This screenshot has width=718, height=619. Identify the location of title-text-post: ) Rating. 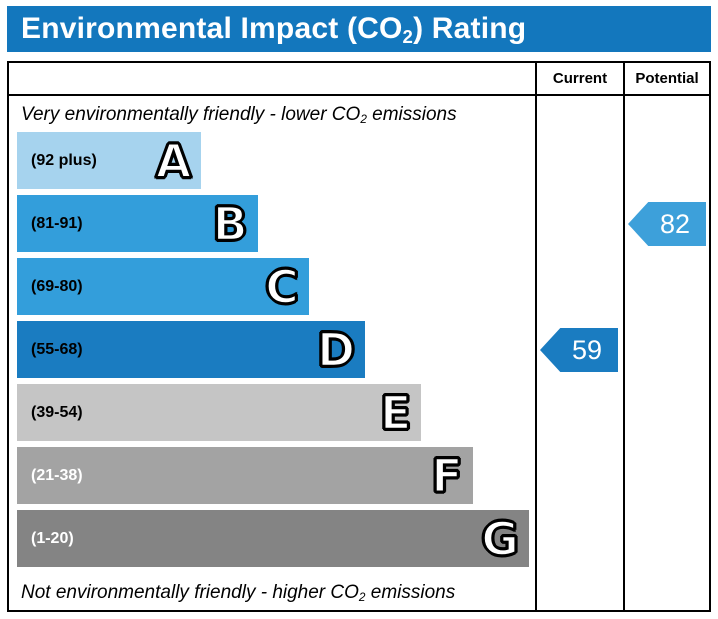
(470, 28).